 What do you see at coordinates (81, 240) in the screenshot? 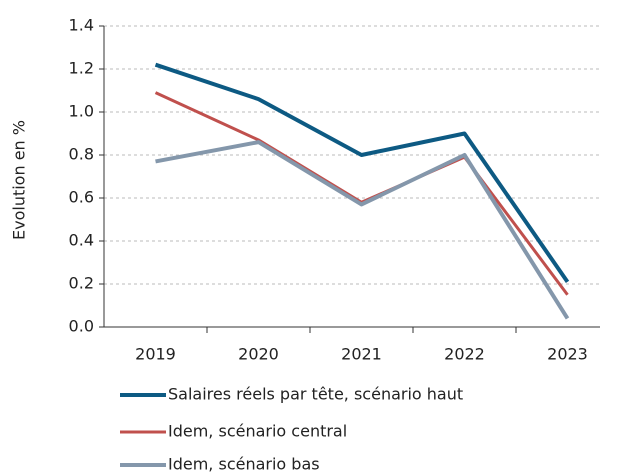
I see `y-tick-label: 0.4` at bounding box center [81, 240].